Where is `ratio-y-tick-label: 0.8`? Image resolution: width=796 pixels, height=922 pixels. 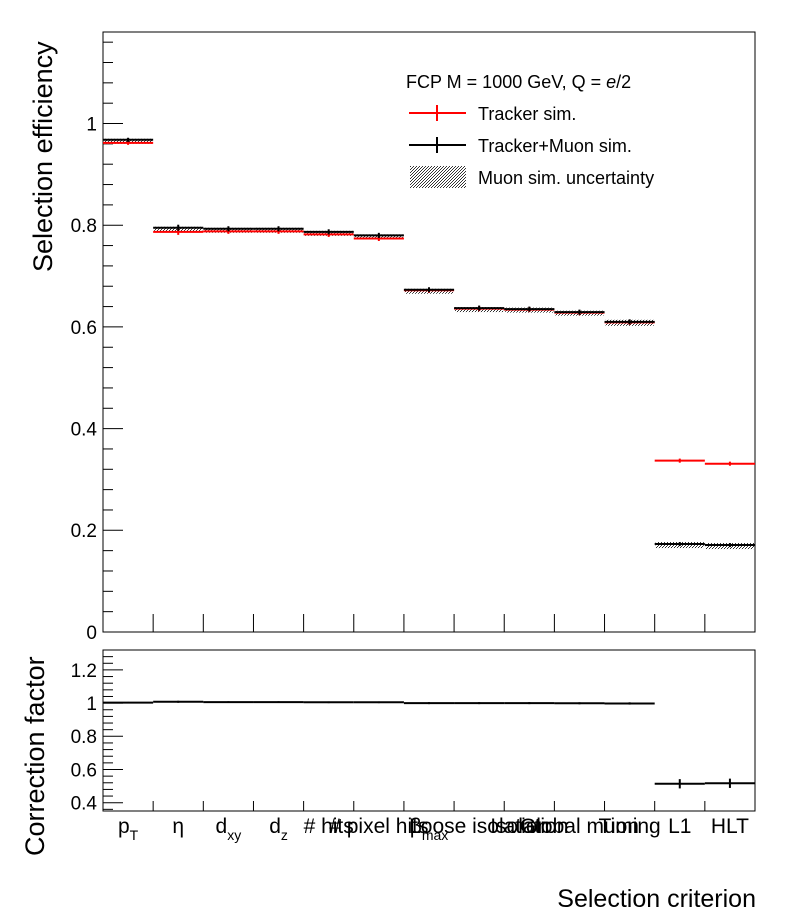 ratio-y-tick-label: 0.8 is located at coordinates (84, 737).